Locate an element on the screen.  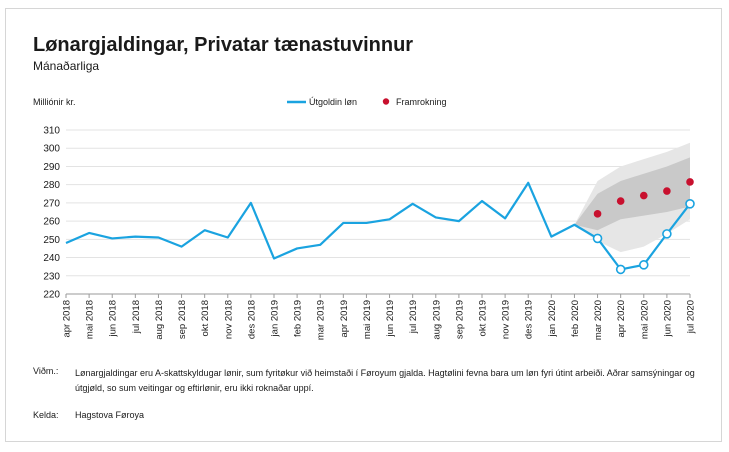
y-tick-label-240: 240 is located at coordinates (51, 258).